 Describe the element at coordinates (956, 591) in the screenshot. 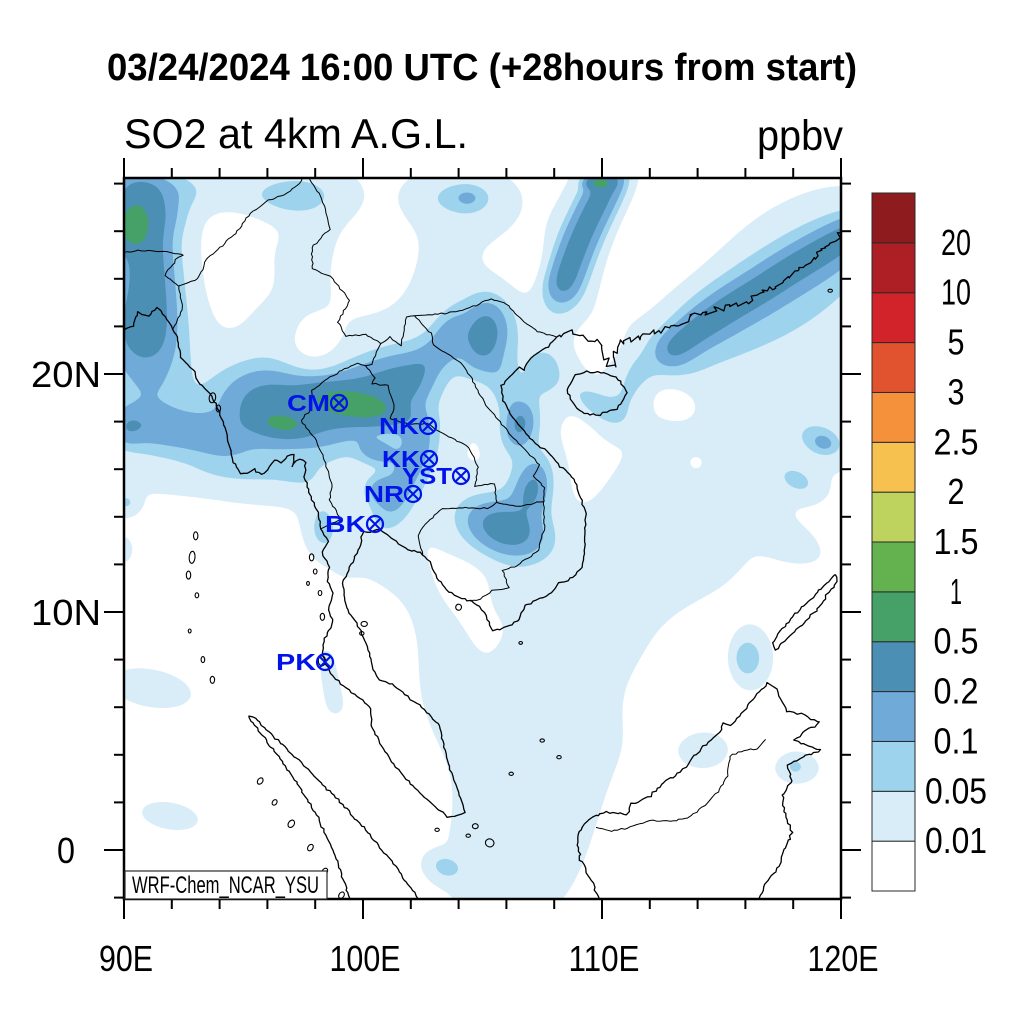

I see `svg-text: 1` at that location.